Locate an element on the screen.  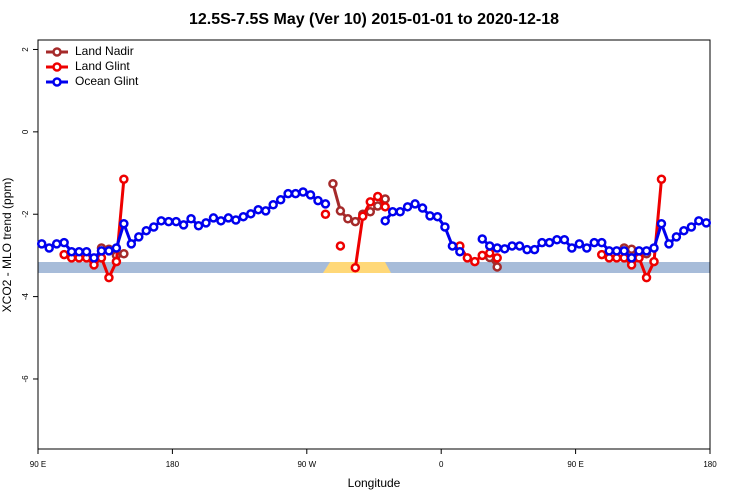
y-axis-label: XCO2 - MLO trend (ppm) is located at coordinates (7, 245).